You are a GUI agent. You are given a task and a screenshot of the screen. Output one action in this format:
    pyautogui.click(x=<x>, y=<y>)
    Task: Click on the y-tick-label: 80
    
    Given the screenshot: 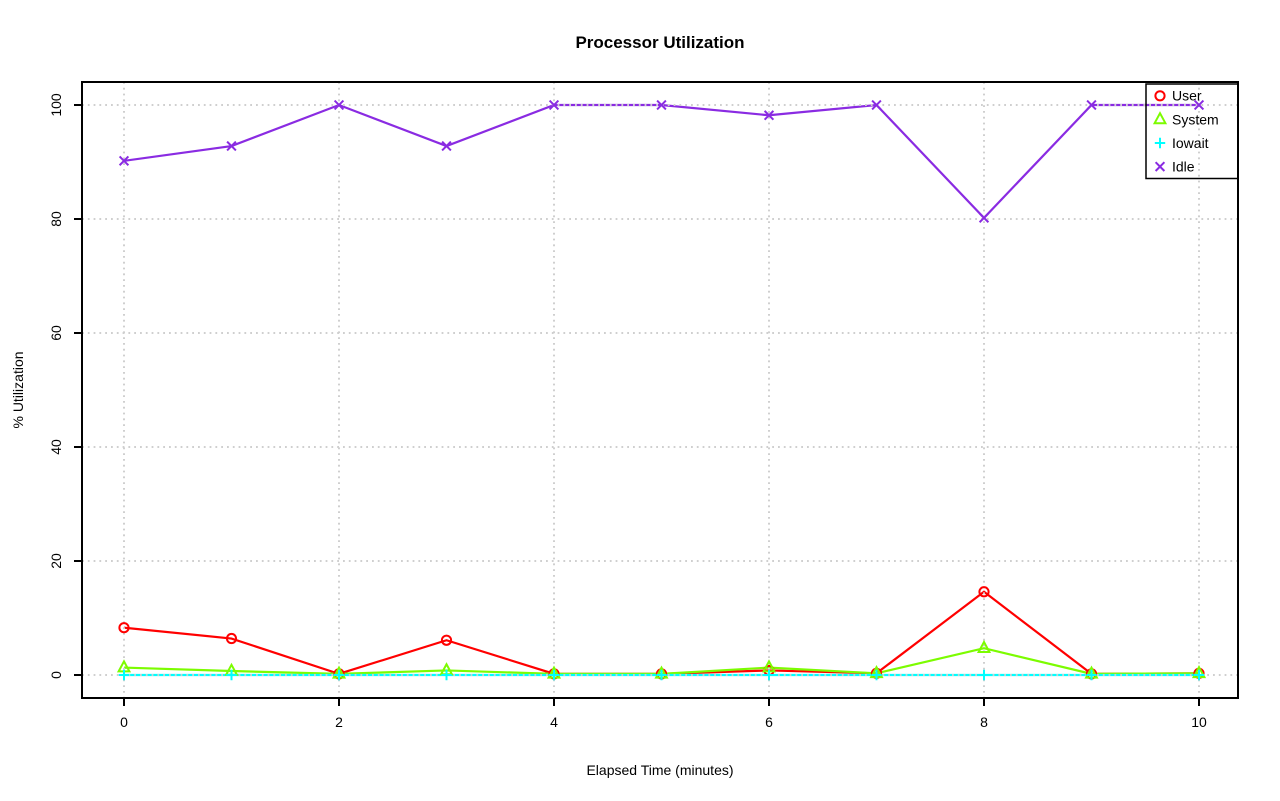 What is the action you would take?
    pyautogui.click(x=56, y=219)
    